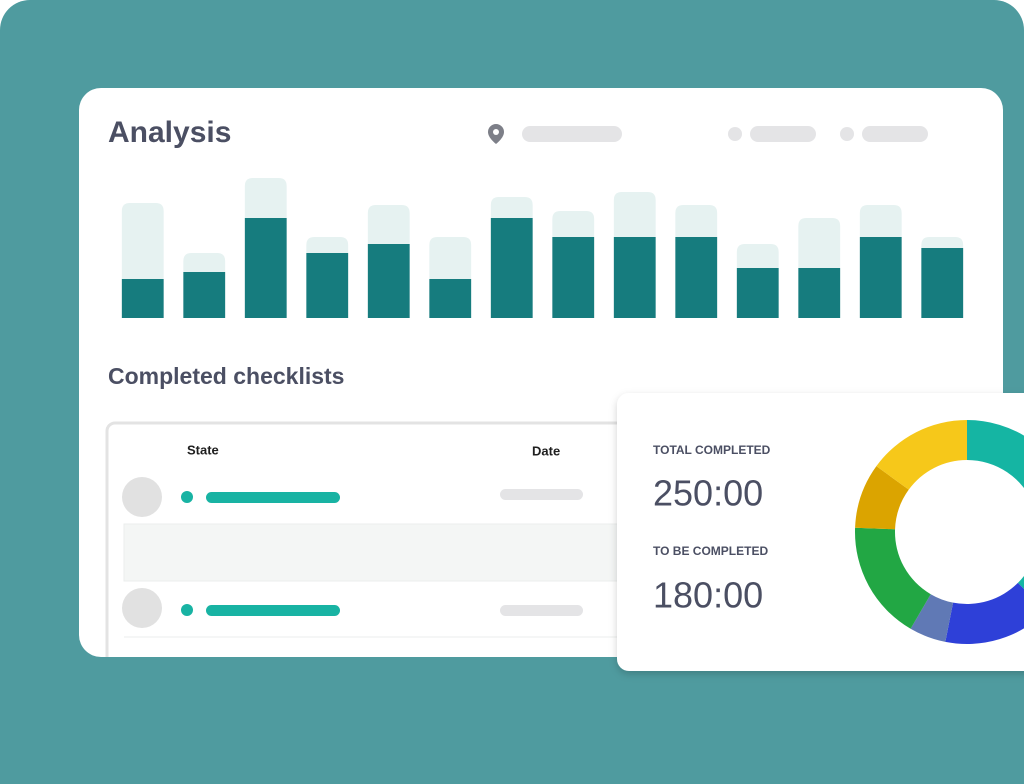  I want to click on stat-value: 180:00, so click(708, 595).